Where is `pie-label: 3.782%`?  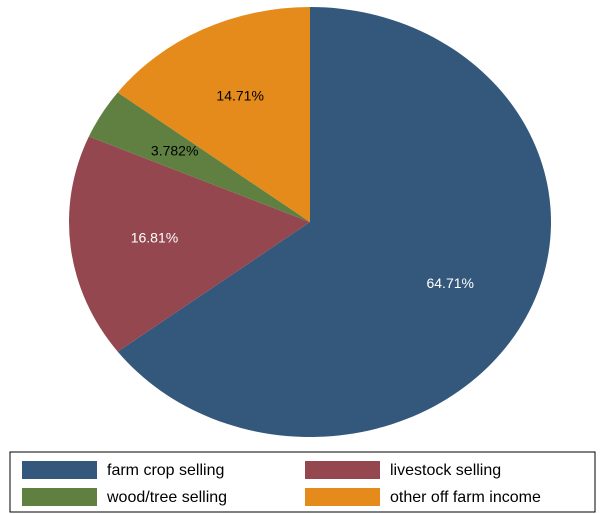
pie-label: 3.782% is located at coordinates (174, 150).